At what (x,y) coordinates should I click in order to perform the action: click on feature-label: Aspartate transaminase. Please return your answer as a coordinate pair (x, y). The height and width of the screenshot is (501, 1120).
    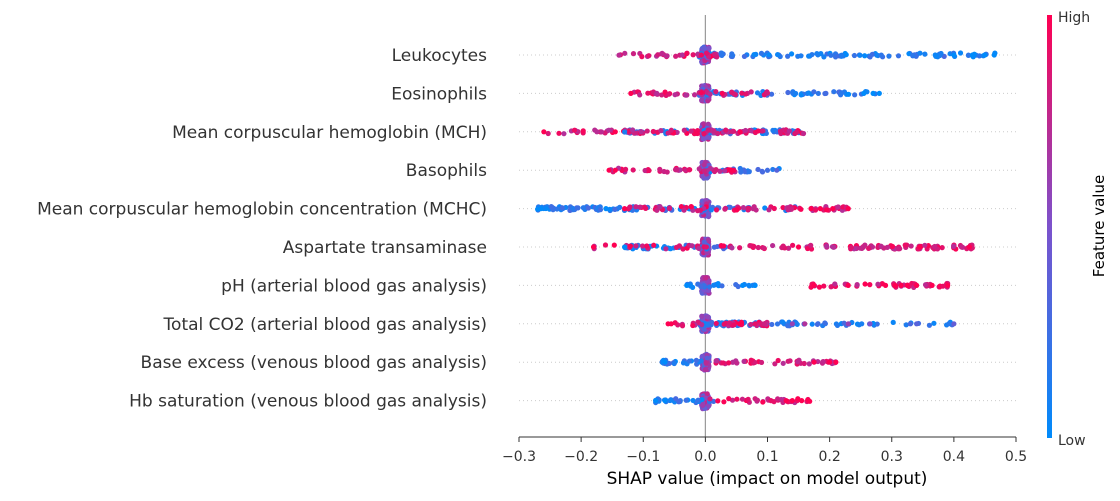
    Looking at the image, I should click on (385, 248).